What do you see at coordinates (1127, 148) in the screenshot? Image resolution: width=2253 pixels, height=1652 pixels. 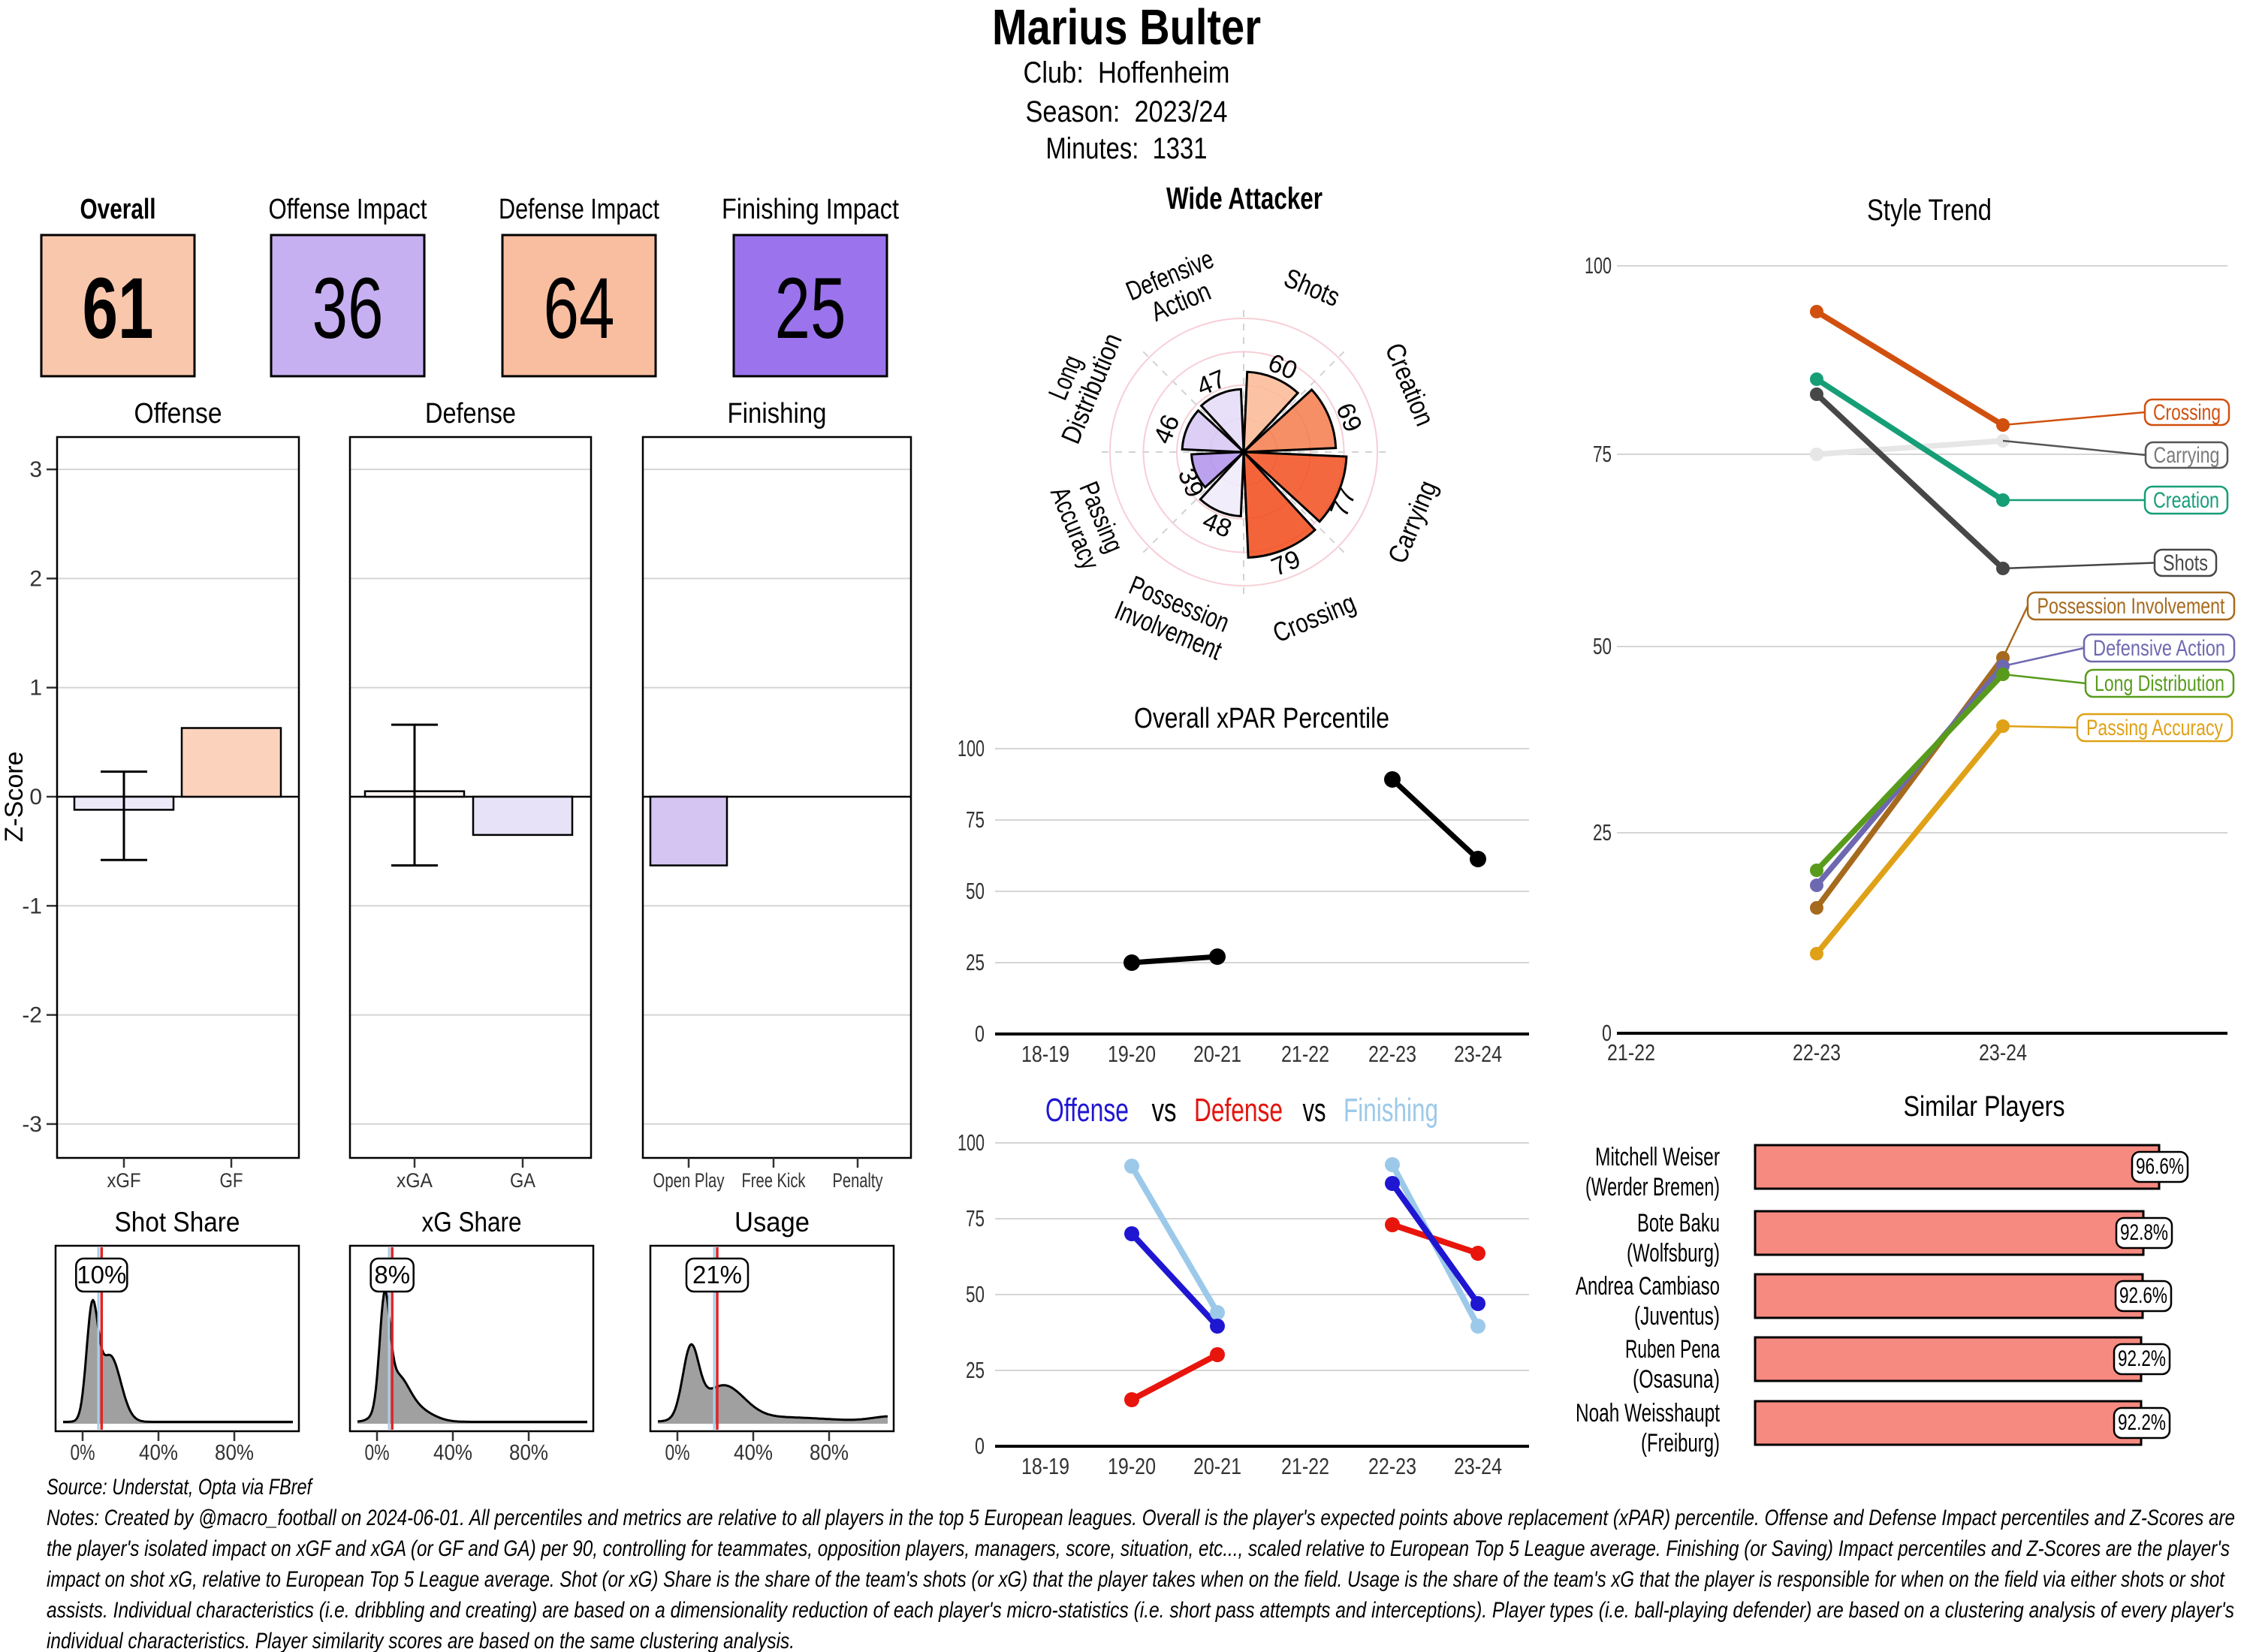 I see `svg-text: Minutes: 1331` at bounding box center [1127, 148].